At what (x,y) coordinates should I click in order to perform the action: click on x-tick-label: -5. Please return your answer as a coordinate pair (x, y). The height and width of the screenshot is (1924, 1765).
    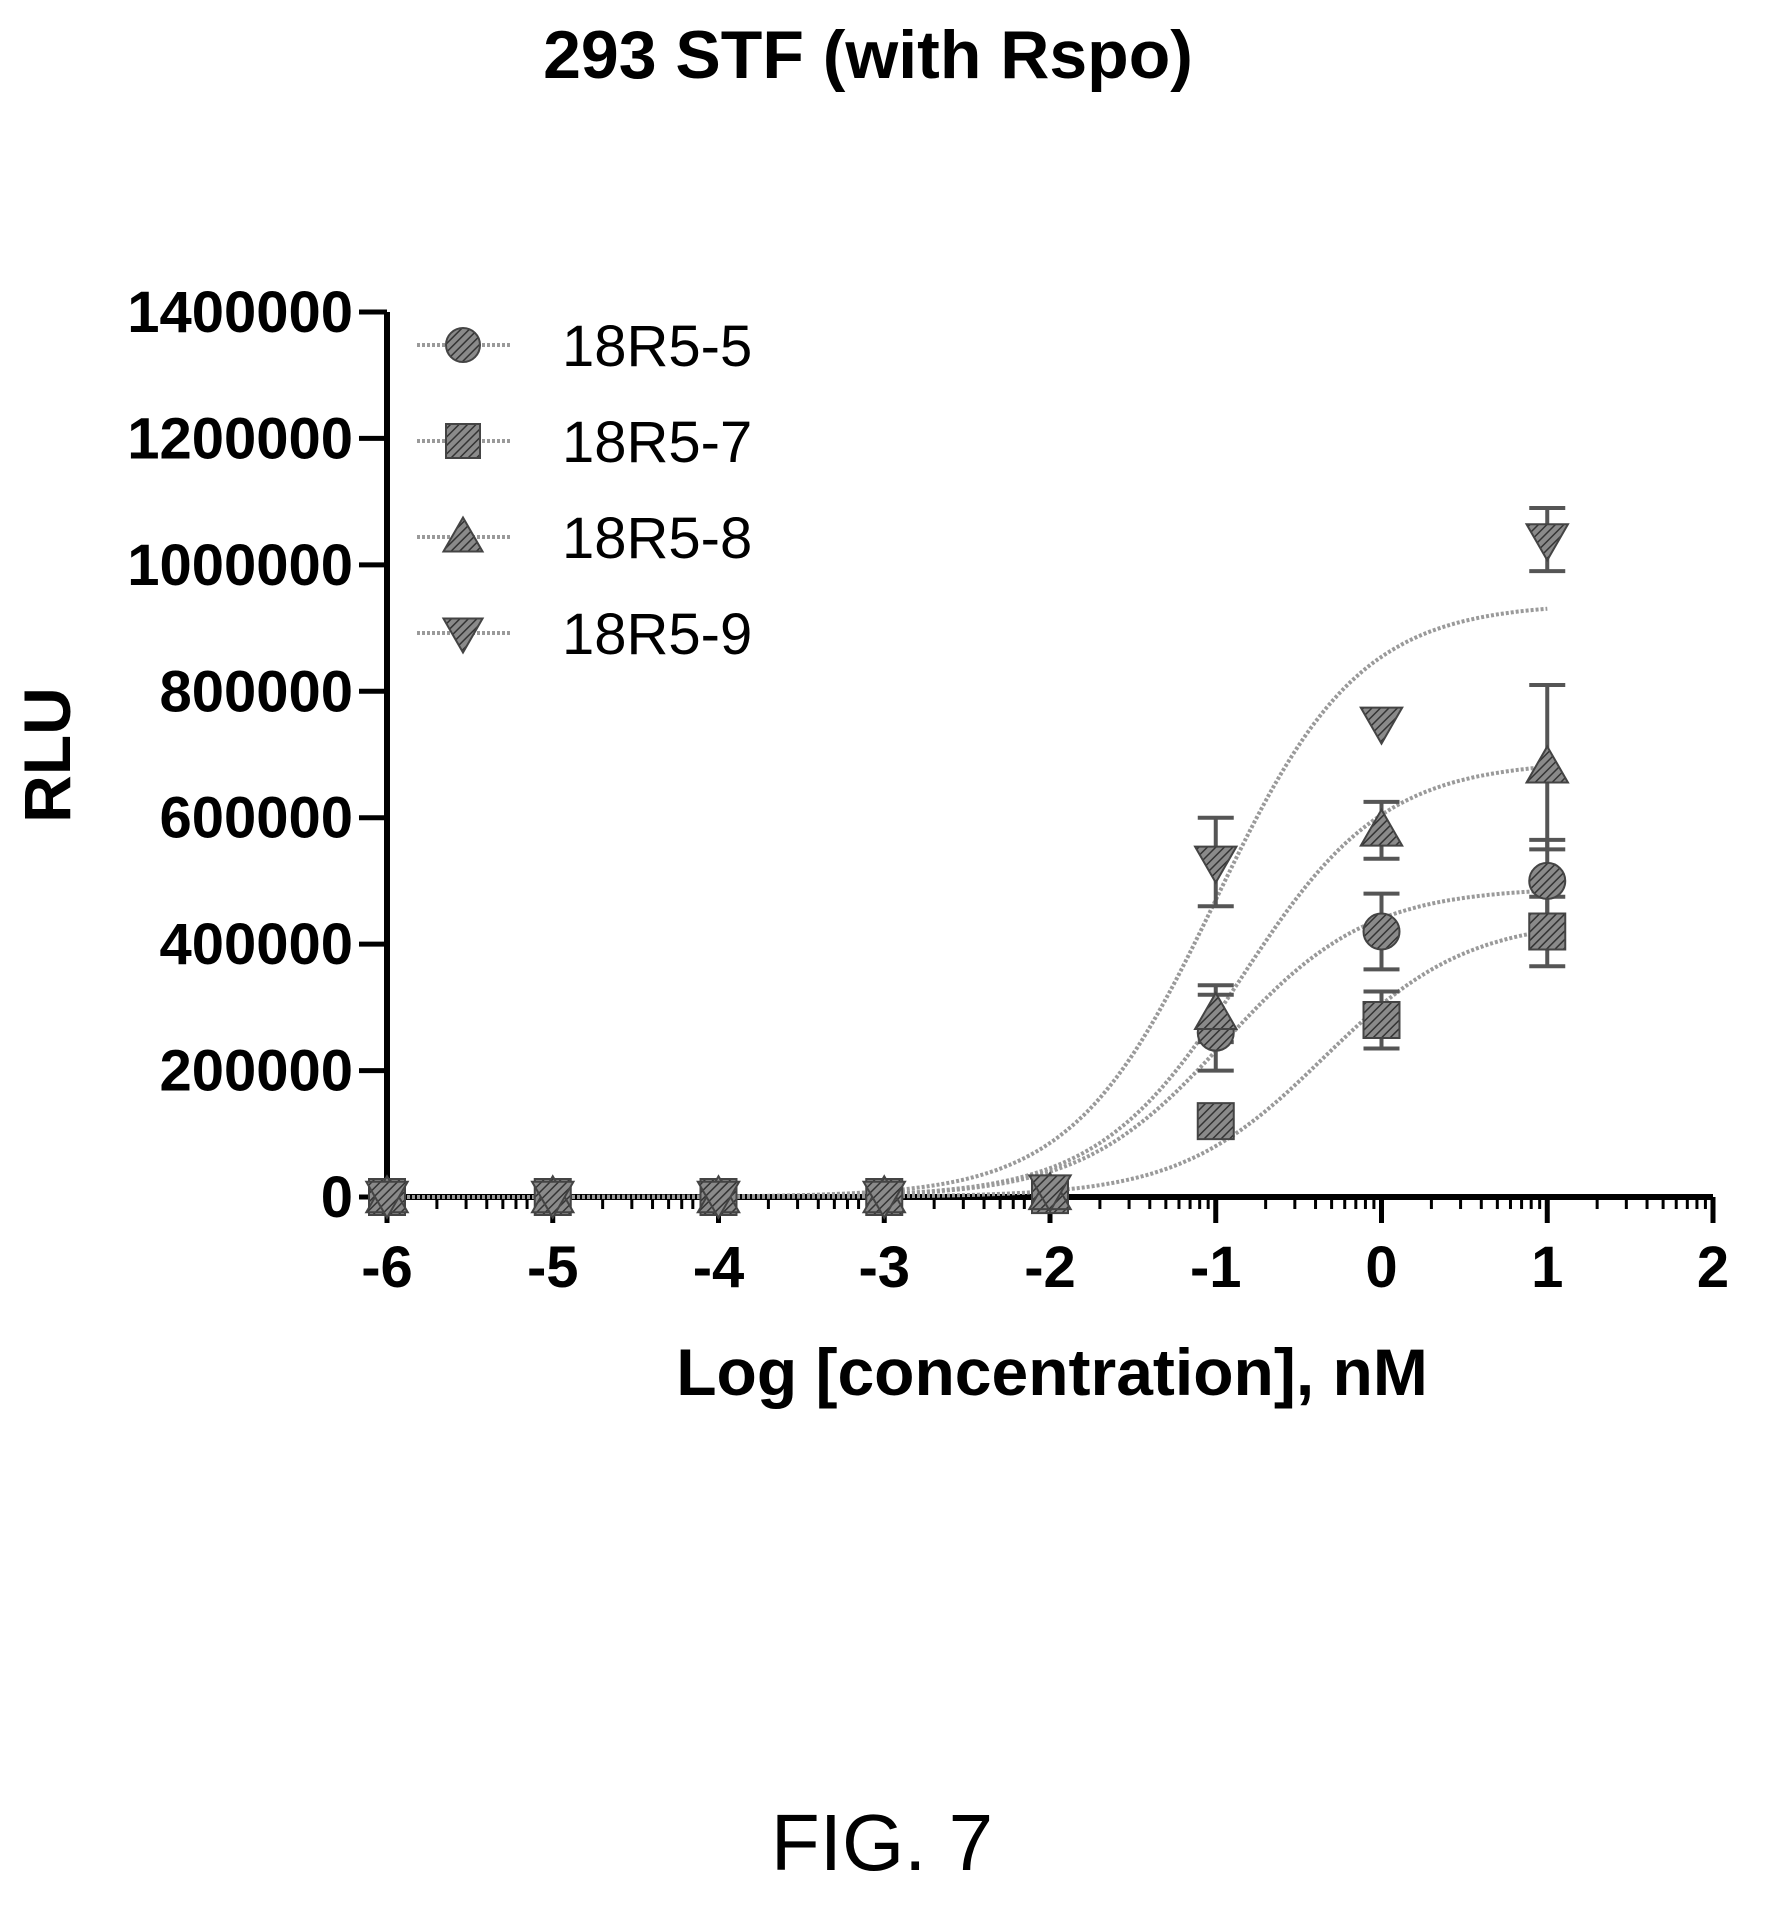
    Looking at the image, I should click on (553, 1267).